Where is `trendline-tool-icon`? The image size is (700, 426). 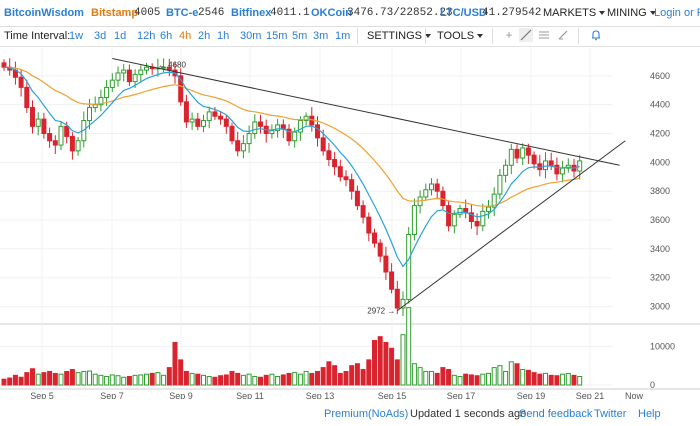
trendline-tool-icon is located at coordinates (526, 35).